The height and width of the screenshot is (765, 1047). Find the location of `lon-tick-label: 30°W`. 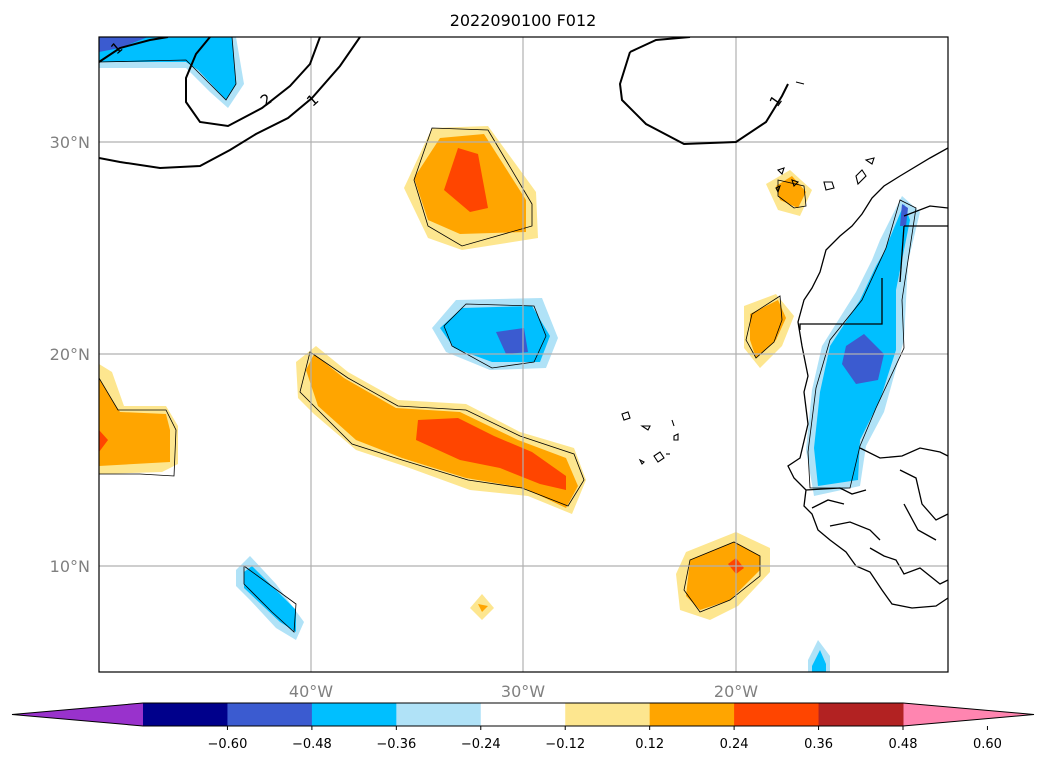

lon-tick-label: 30°W is located at coordinates (523, 691).